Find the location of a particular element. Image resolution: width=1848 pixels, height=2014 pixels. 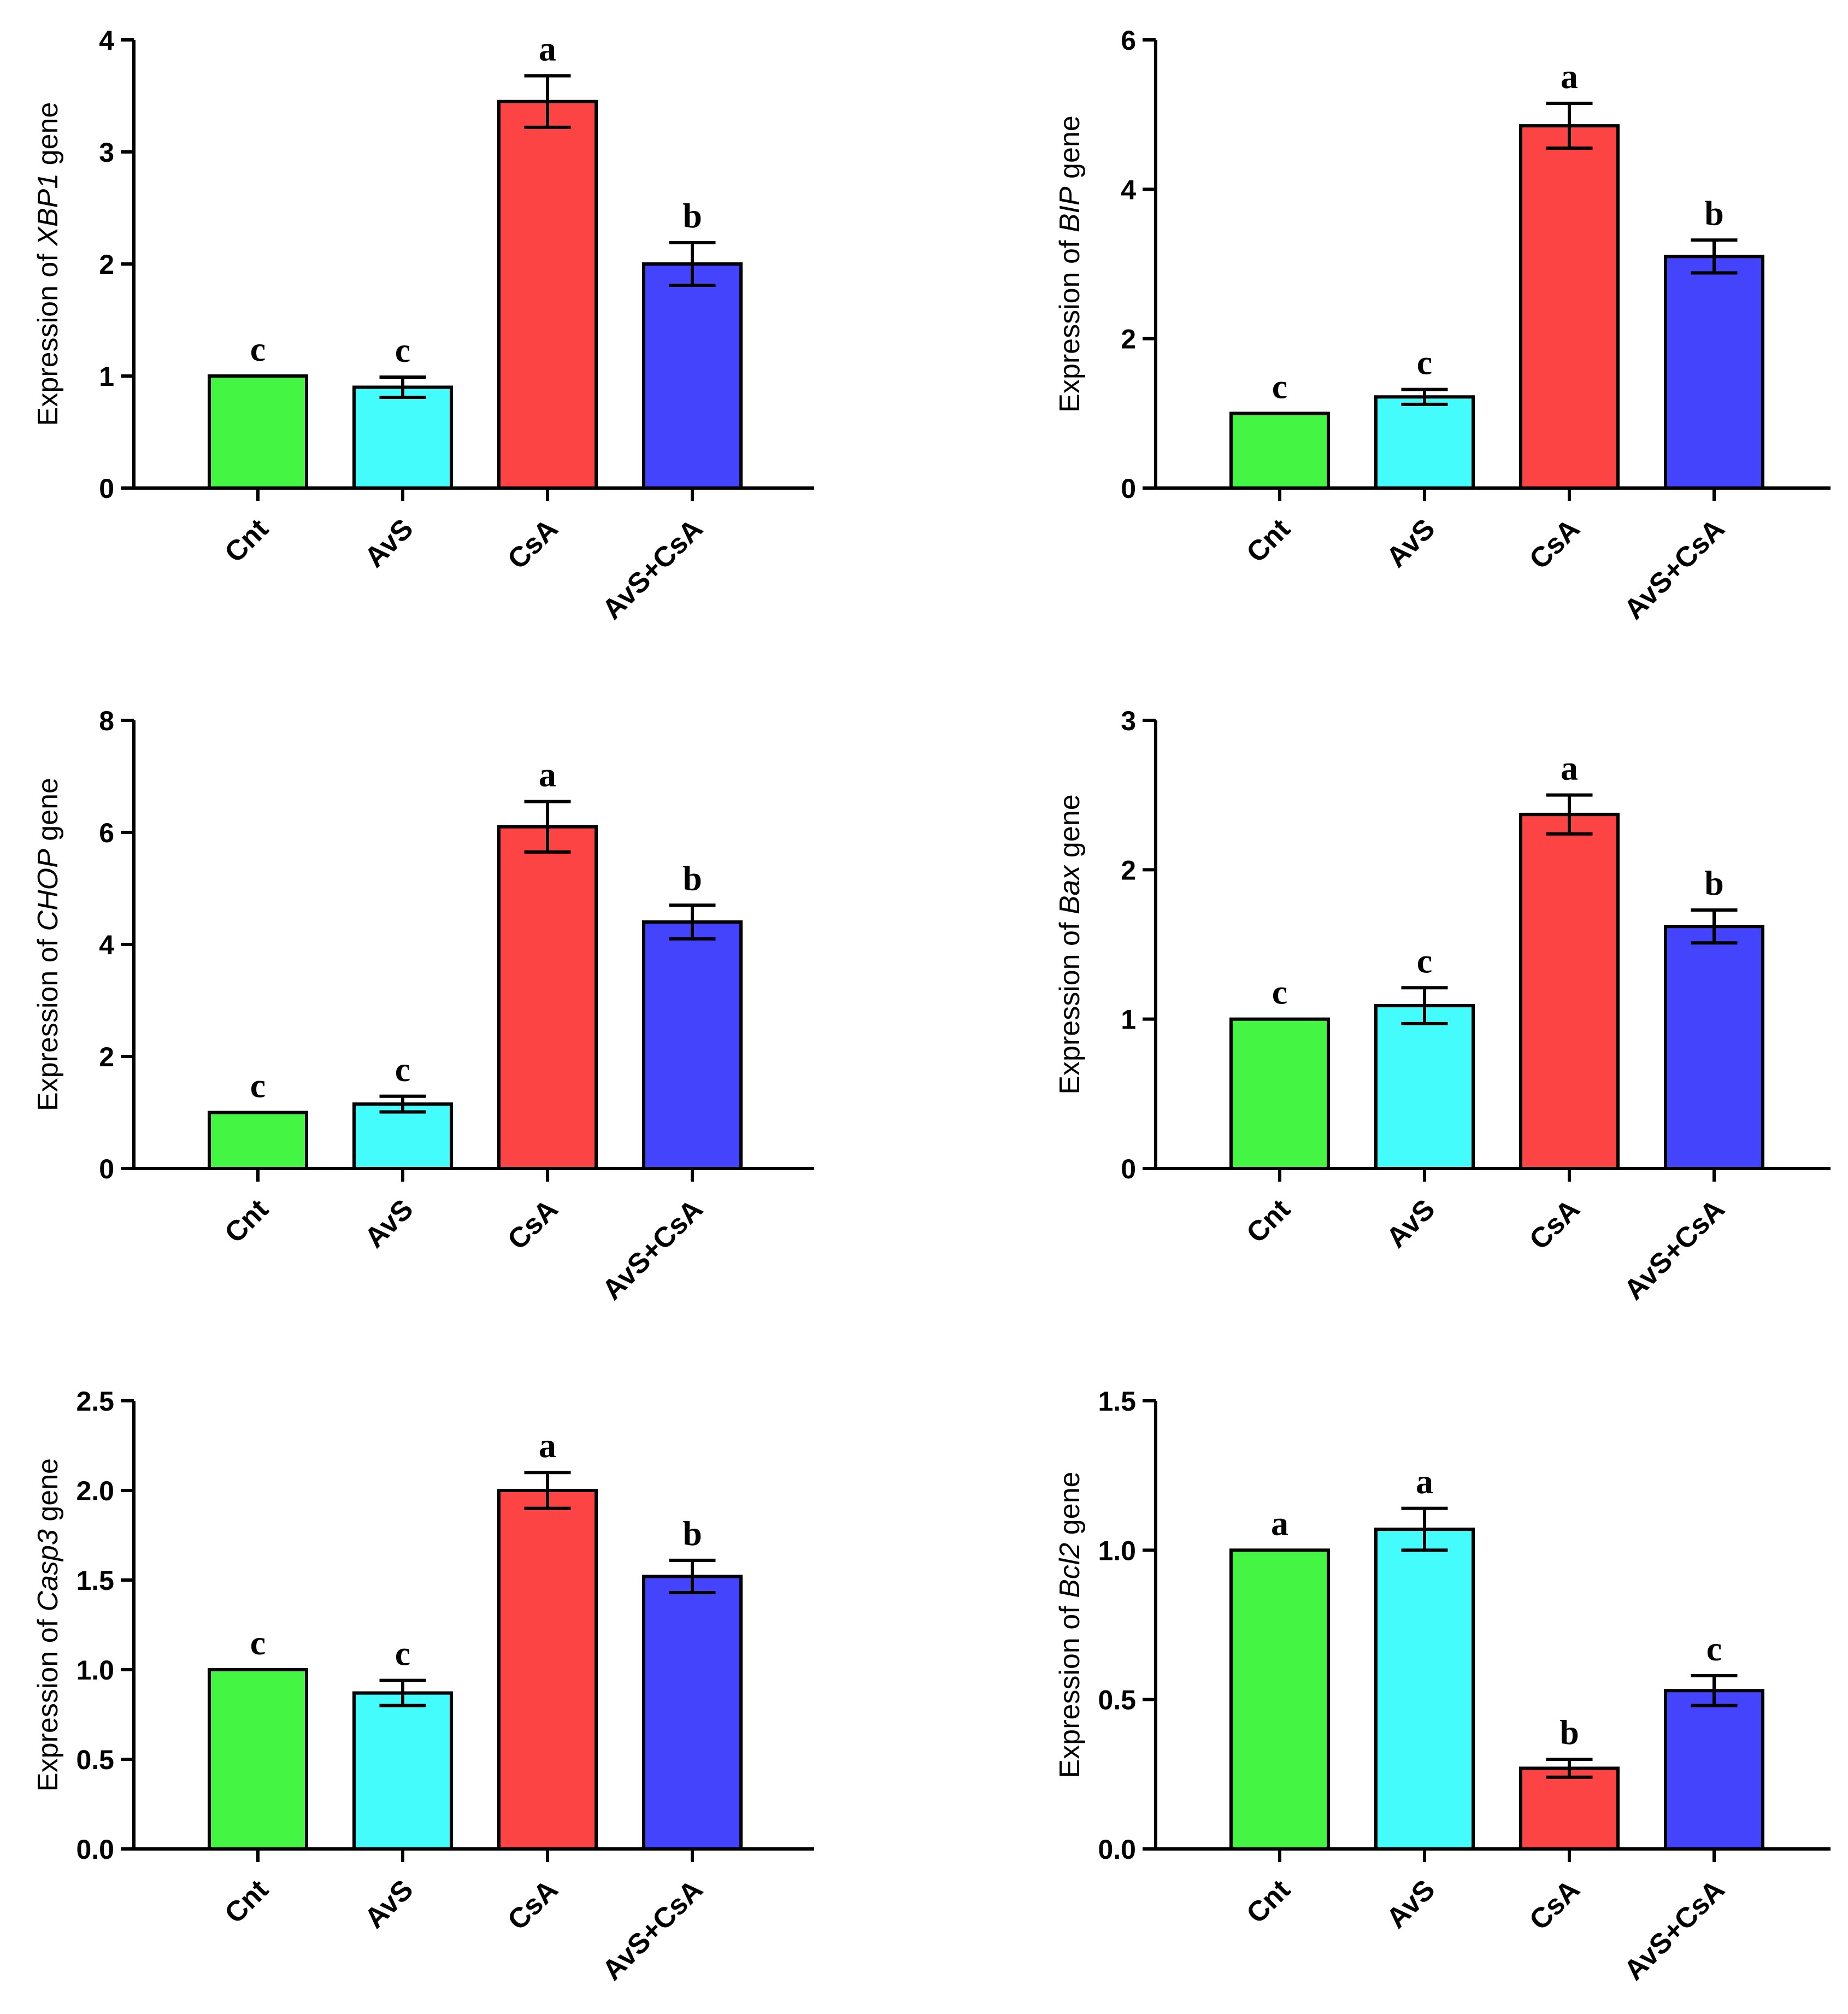

y-tick-label: 8 is located at coordinates (106, 721).